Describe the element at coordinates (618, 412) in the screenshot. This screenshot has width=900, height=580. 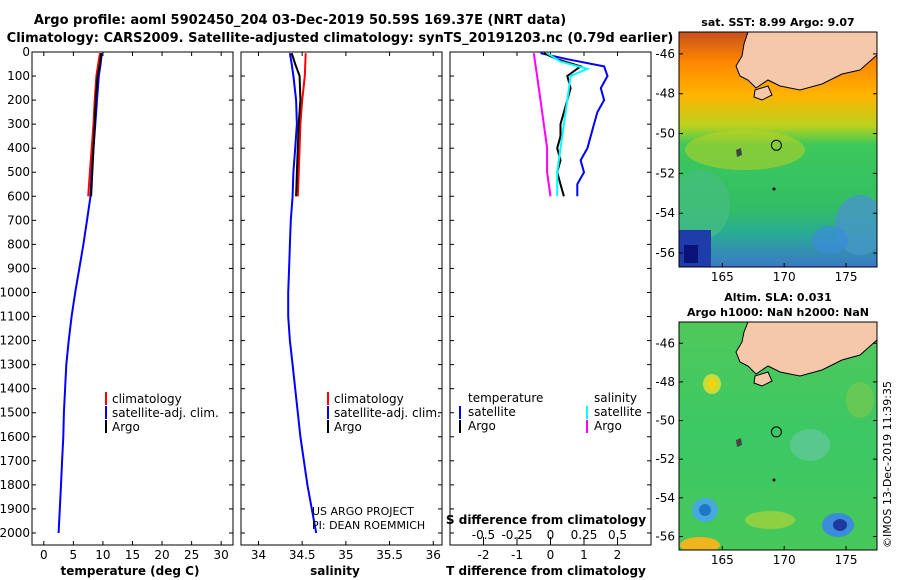
I see `legend-label-s-satellite: satellite` at that location.